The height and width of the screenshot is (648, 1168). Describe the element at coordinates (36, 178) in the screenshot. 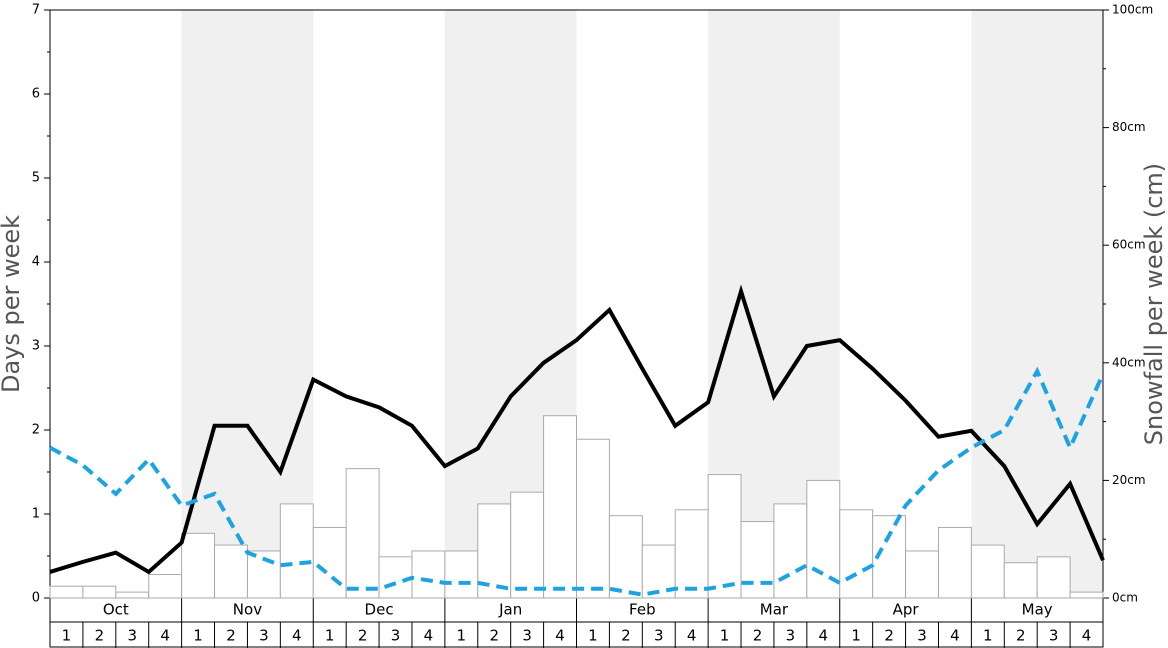

I see `y-tick-label: 5` at that location.